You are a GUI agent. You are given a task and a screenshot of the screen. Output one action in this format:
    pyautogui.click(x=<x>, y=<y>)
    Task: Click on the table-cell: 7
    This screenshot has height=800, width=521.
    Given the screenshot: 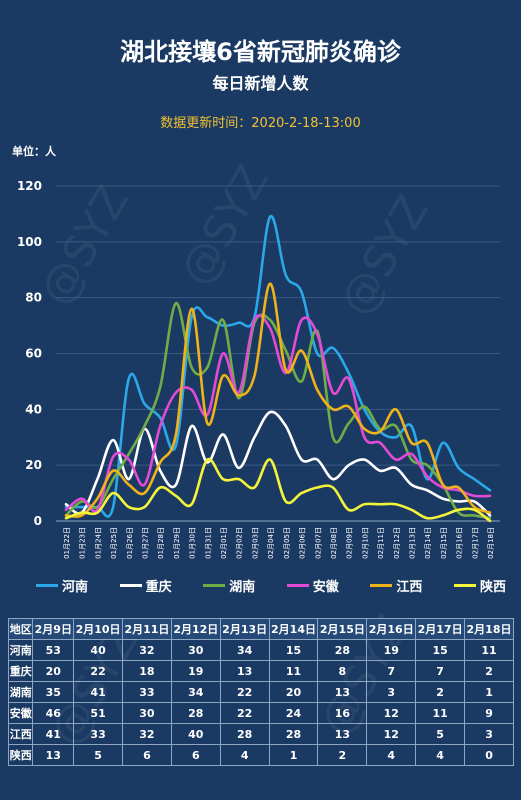 What is the action you would take?
    pyautogui.click(x=440, y=671)
    